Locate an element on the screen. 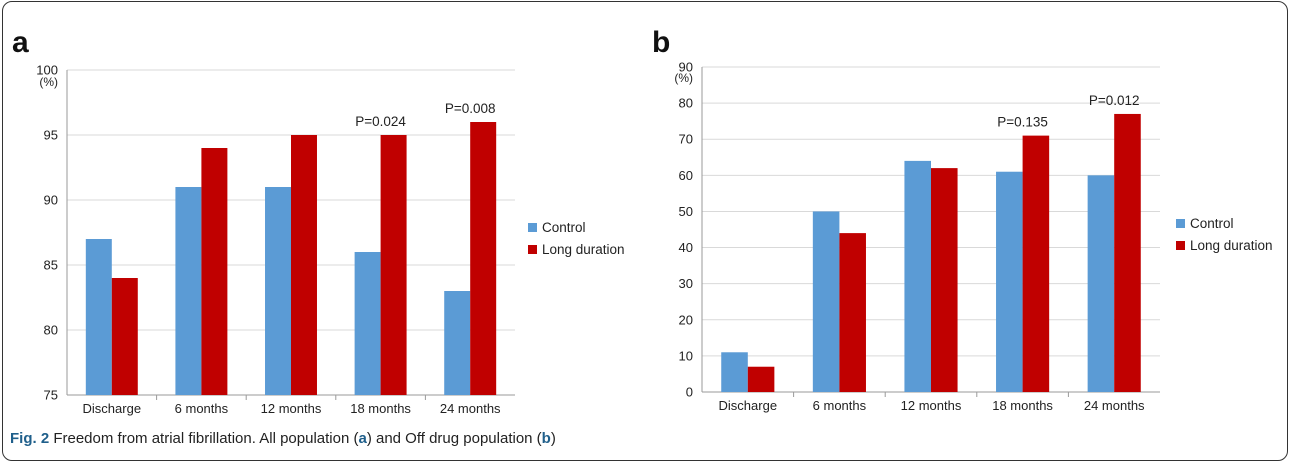 This screenshot has width=1292, height=465. panel-a-ytick-label: 80 is located at coordinates (51, 330).